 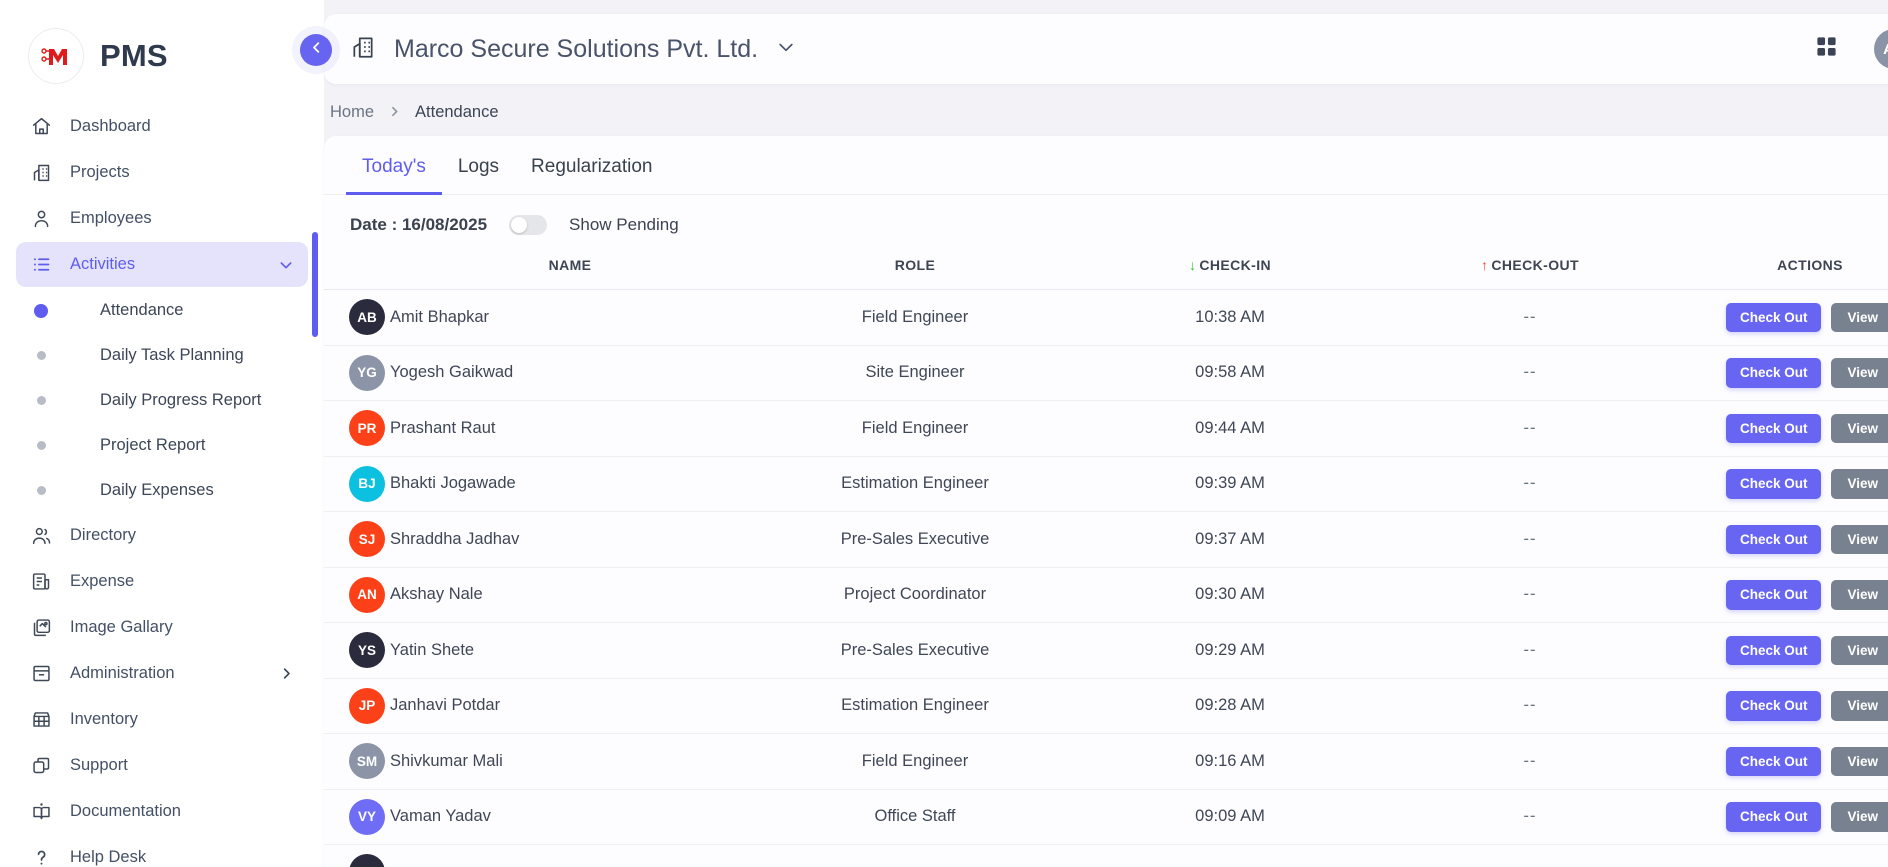 I want to click on col-name: NAME, so click(x=570, y=270).